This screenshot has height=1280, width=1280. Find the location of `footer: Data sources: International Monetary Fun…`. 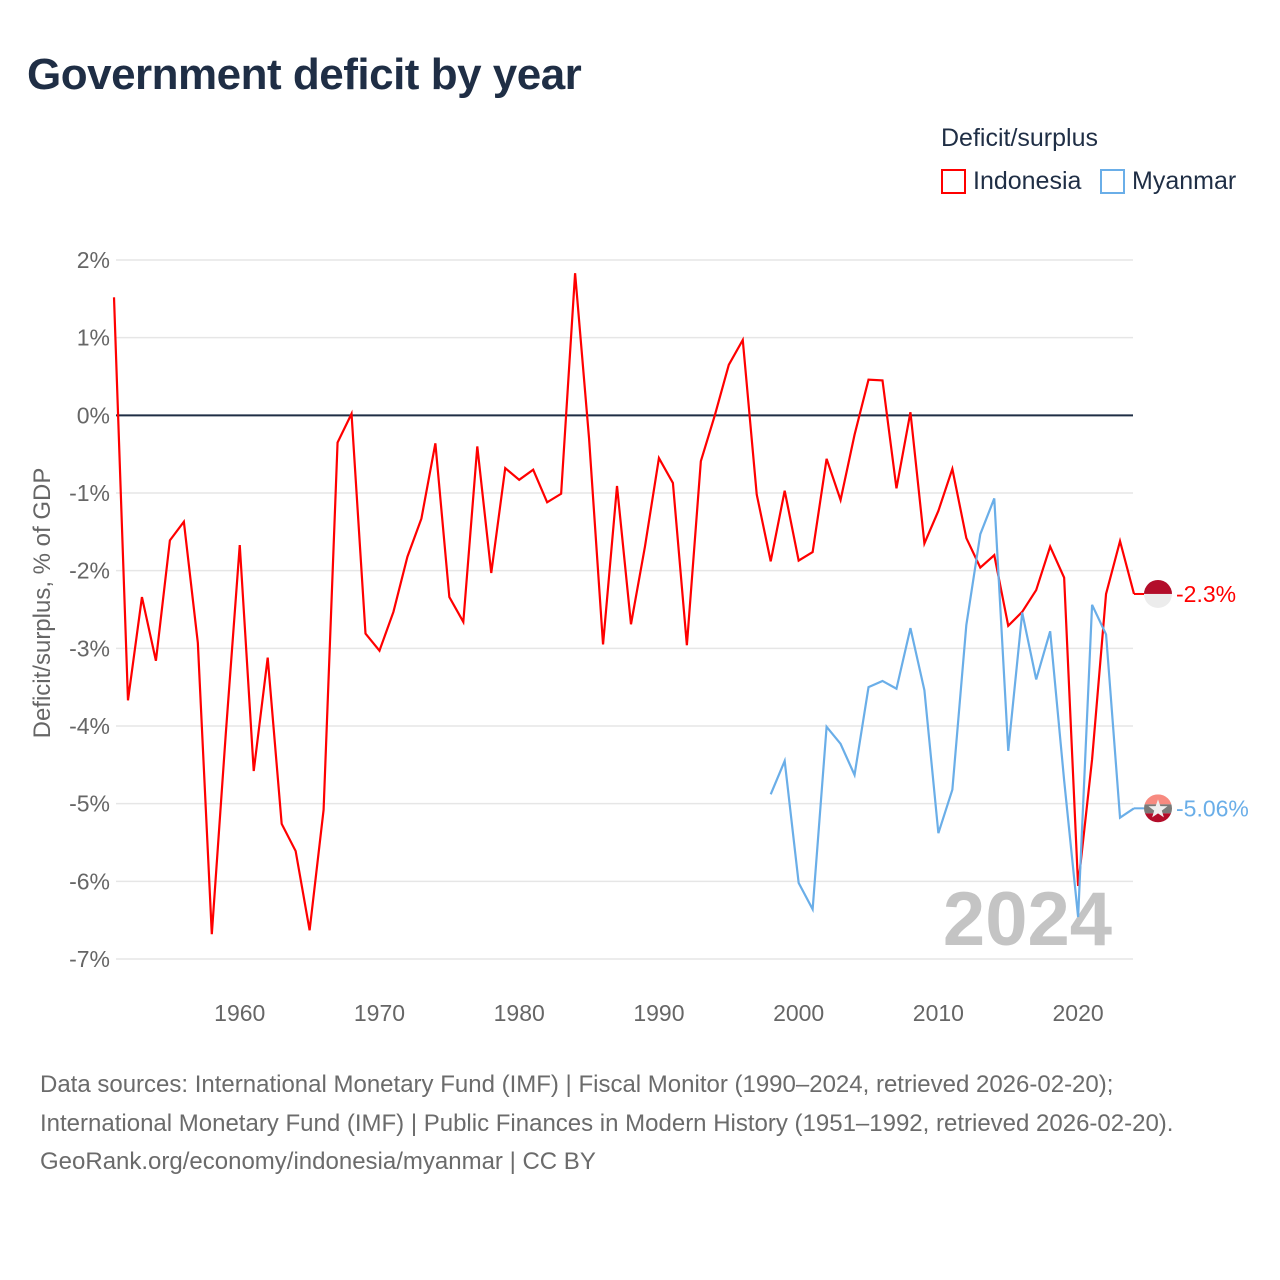

footer: Data sources: International Monetary Fun… is located at coordinates (640, 1124).